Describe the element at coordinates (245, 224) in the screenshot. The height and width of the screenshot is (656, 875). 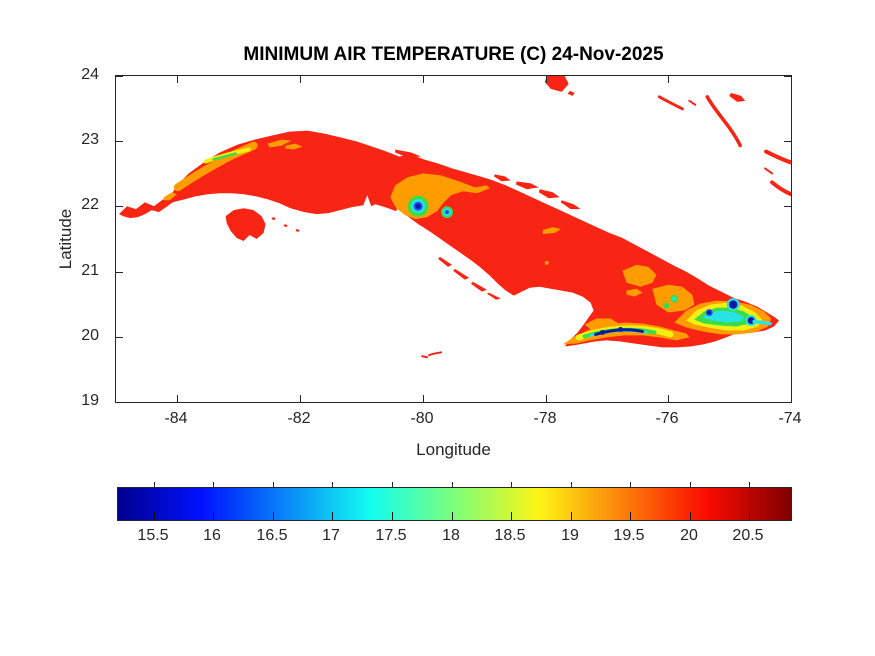
I see `map-region-isla-de-la-juventud` at that location.